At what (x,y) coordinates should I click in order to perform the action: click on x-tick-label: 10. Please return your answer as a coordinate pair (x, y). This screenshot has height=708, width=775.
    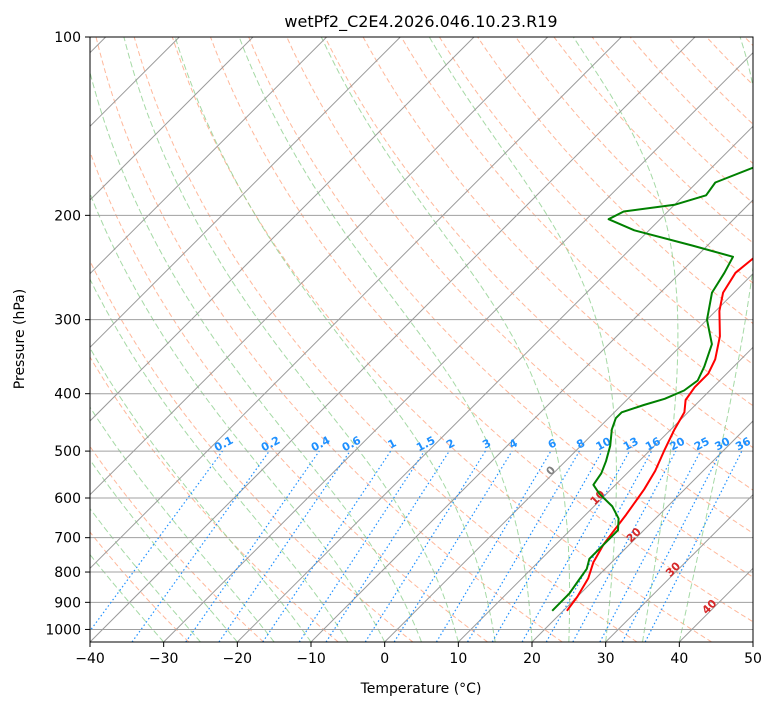
    Looking at the image, I should click on (458, 659).